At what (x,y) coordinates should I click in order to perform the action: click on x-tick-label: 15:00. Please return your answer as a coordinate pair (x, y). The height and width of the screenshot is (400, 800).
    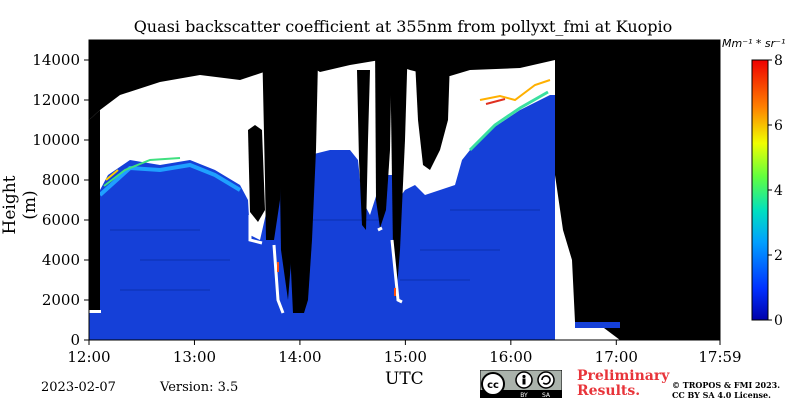
    Looking at the image, I should click on (405, 357).